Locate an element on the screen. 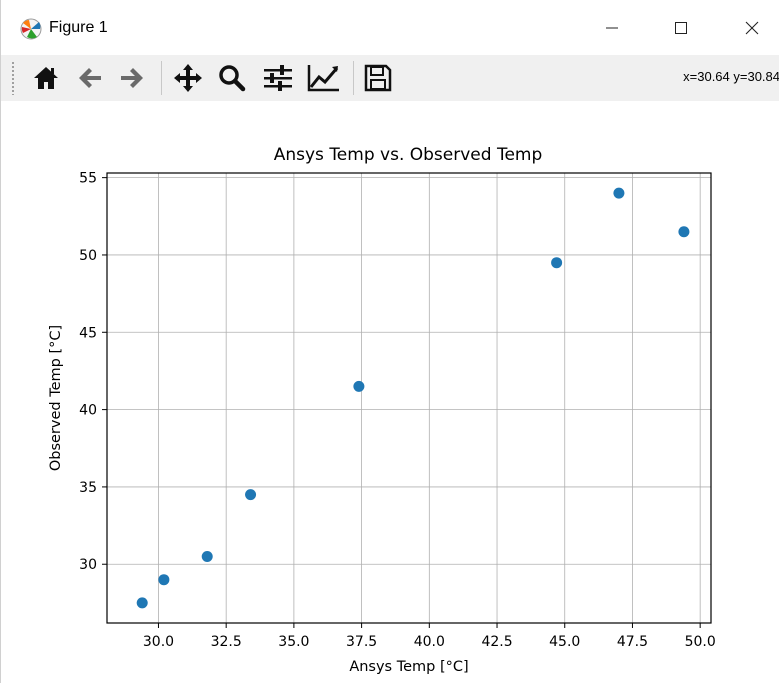  close-button is located at coordinates (752, 28).